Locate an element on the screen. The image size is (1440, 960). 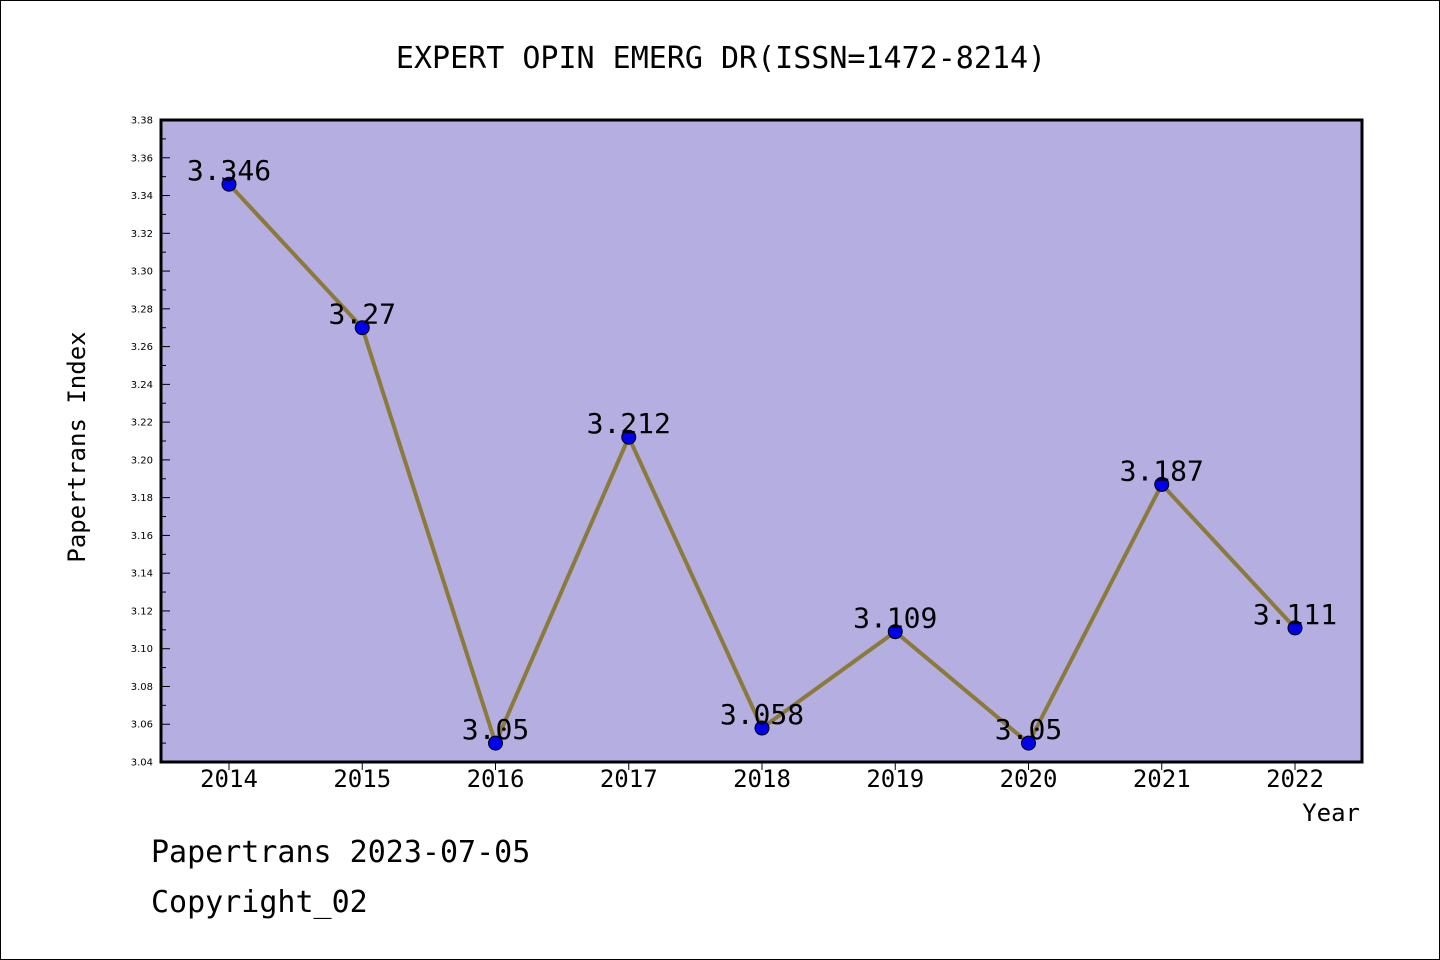
data-label: 3.109 is located at coordinates (895, 618).